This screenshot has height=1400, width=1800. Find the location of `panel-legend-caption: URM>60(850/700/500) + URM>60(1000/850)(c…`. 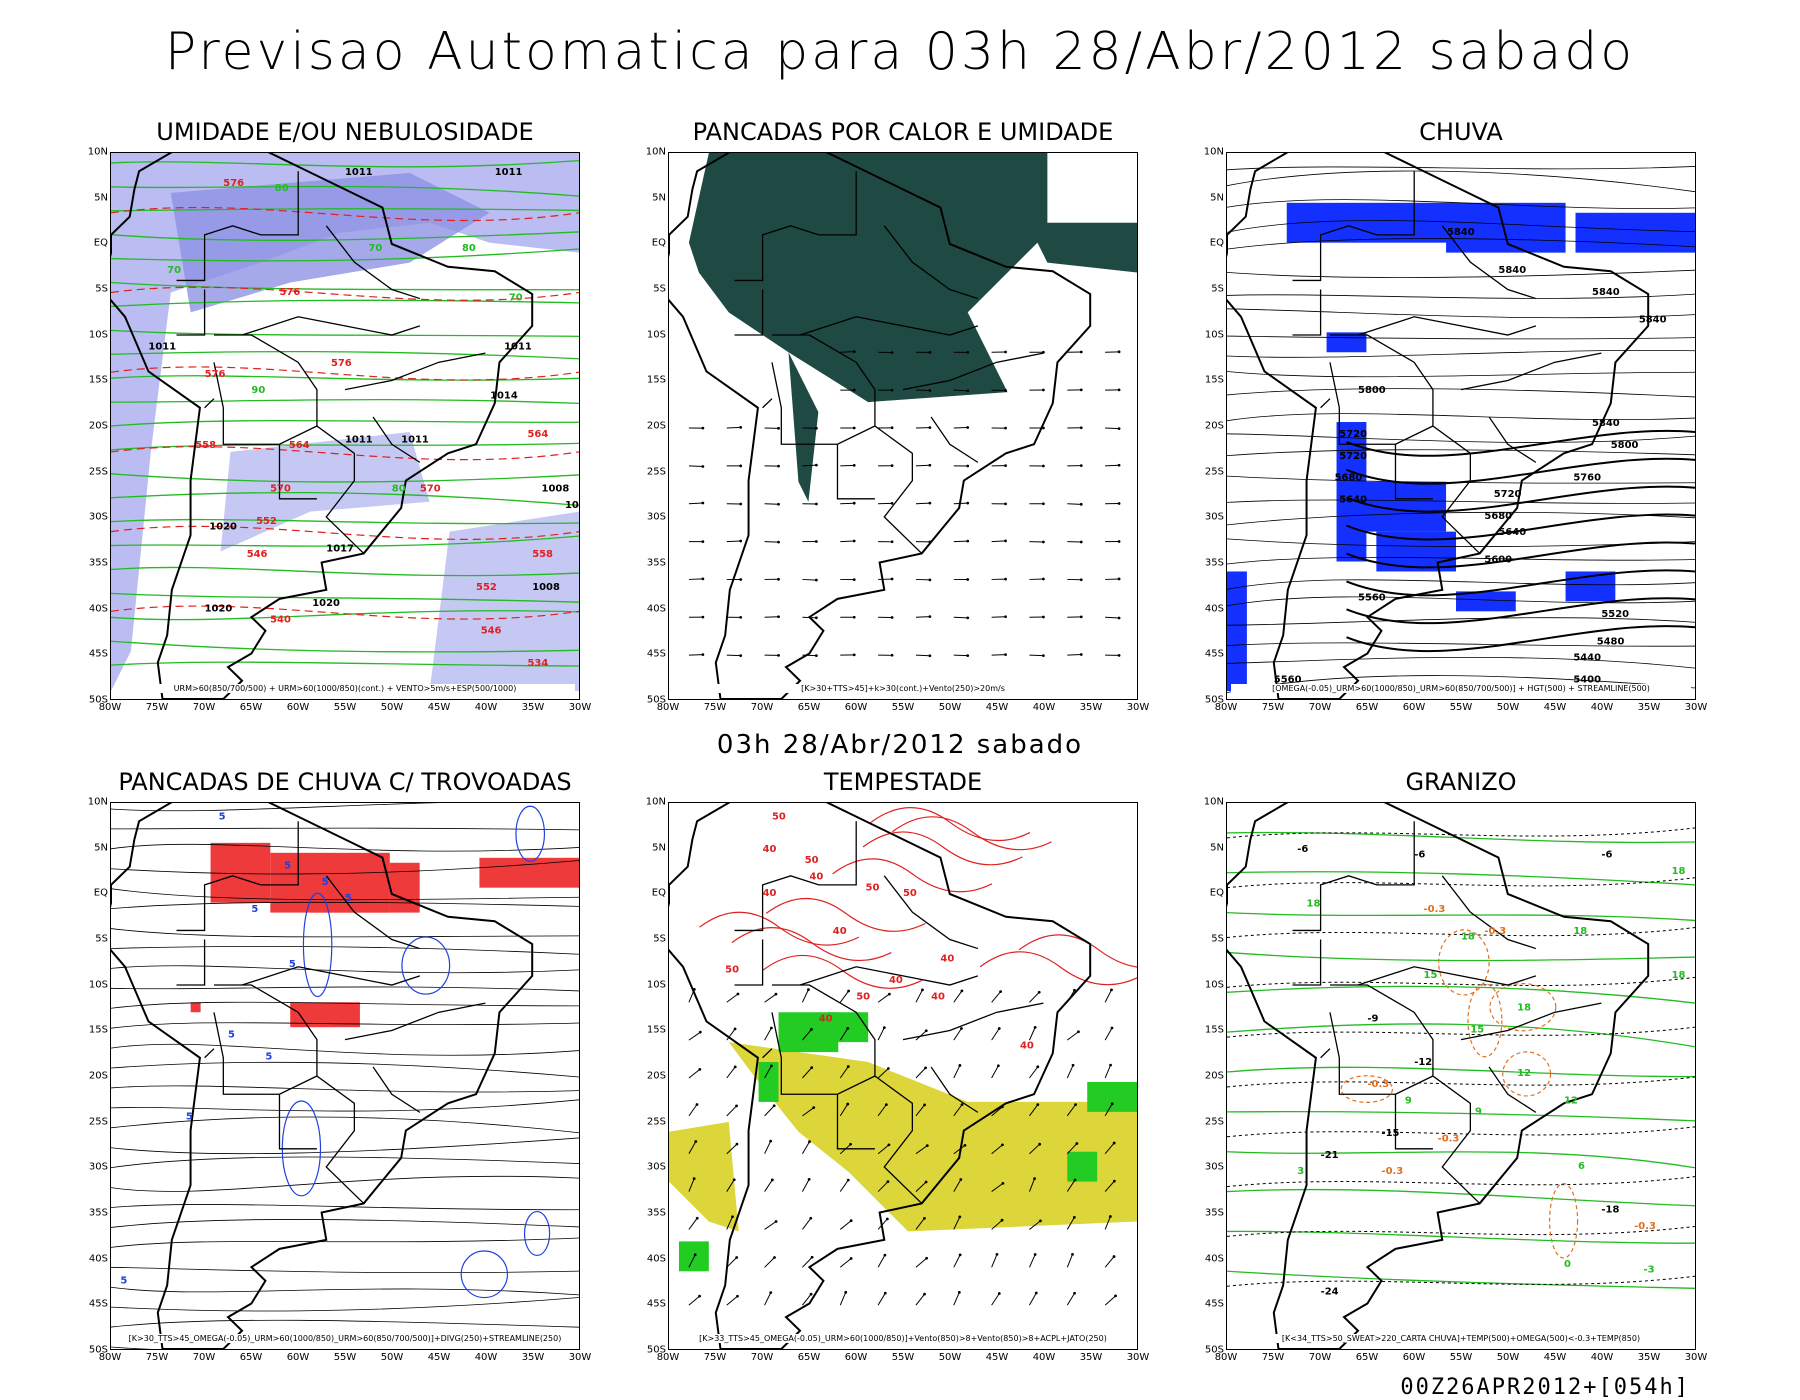

panel-legend-caption: URM>60(850/700/500) + URM>60(1000/850)(c… is located at coordinates (345, 688).